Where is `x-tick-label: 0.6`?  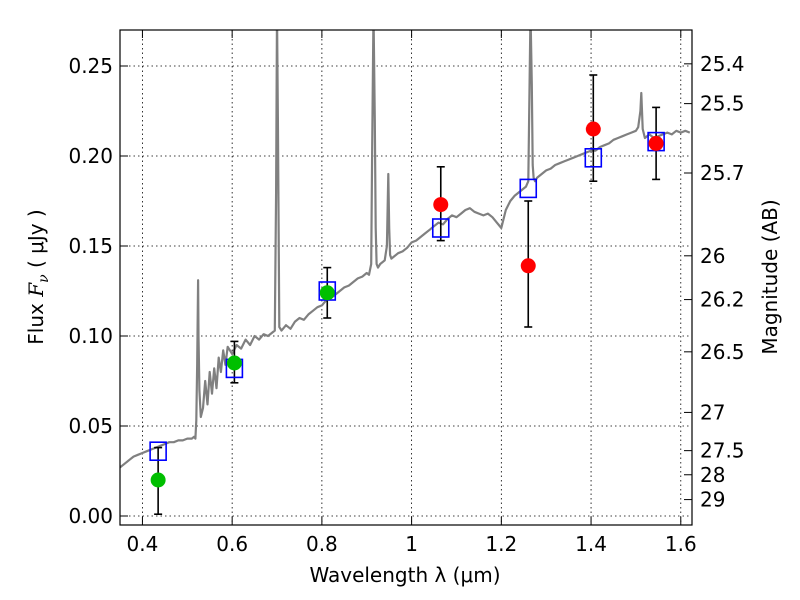
x-tick-label: 0.6 is located at coordinates (232, 544).